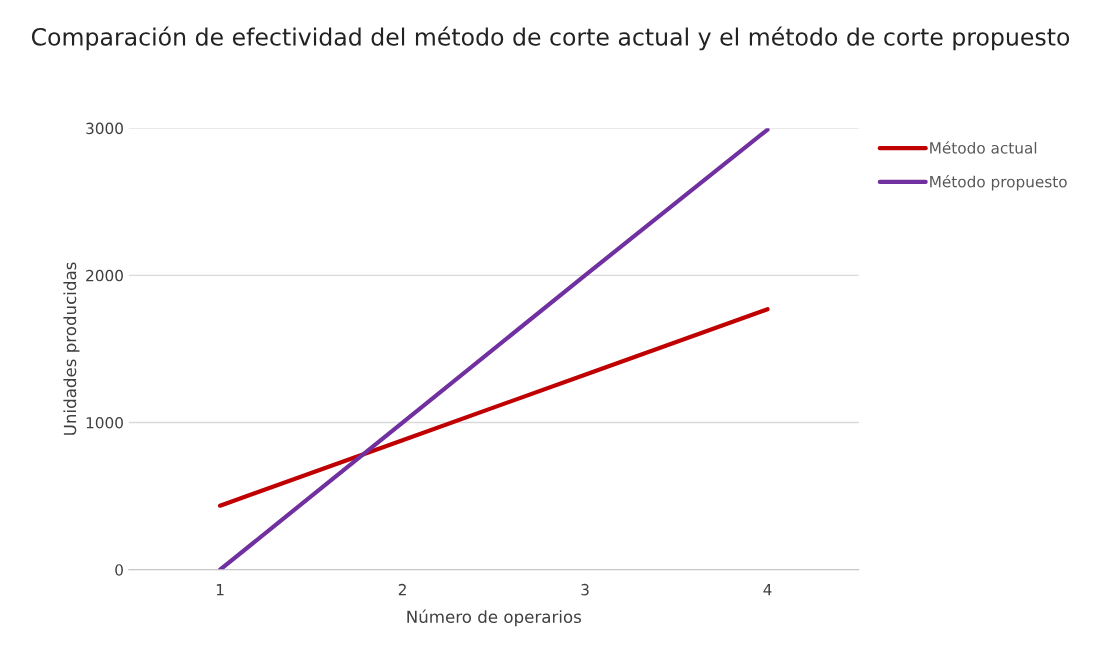 This screenshot has height=664, width=1101. I want to click on y-tick-label: 0, so click(119, 570).